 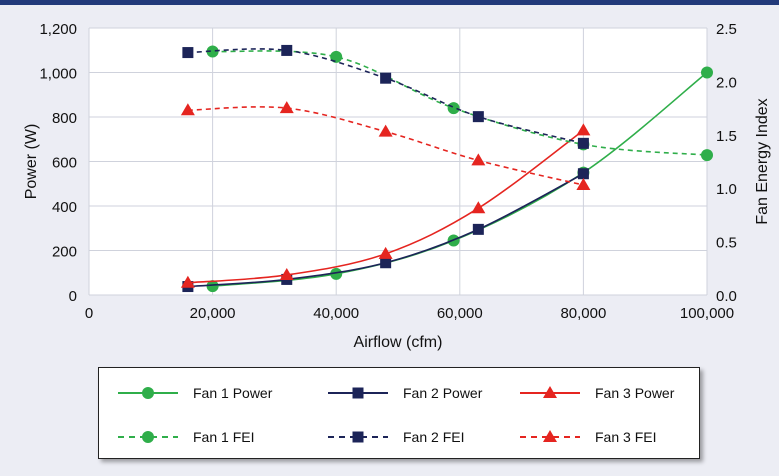 I want to click on x-tick-label: 40,000, so click(x=336, y=313).